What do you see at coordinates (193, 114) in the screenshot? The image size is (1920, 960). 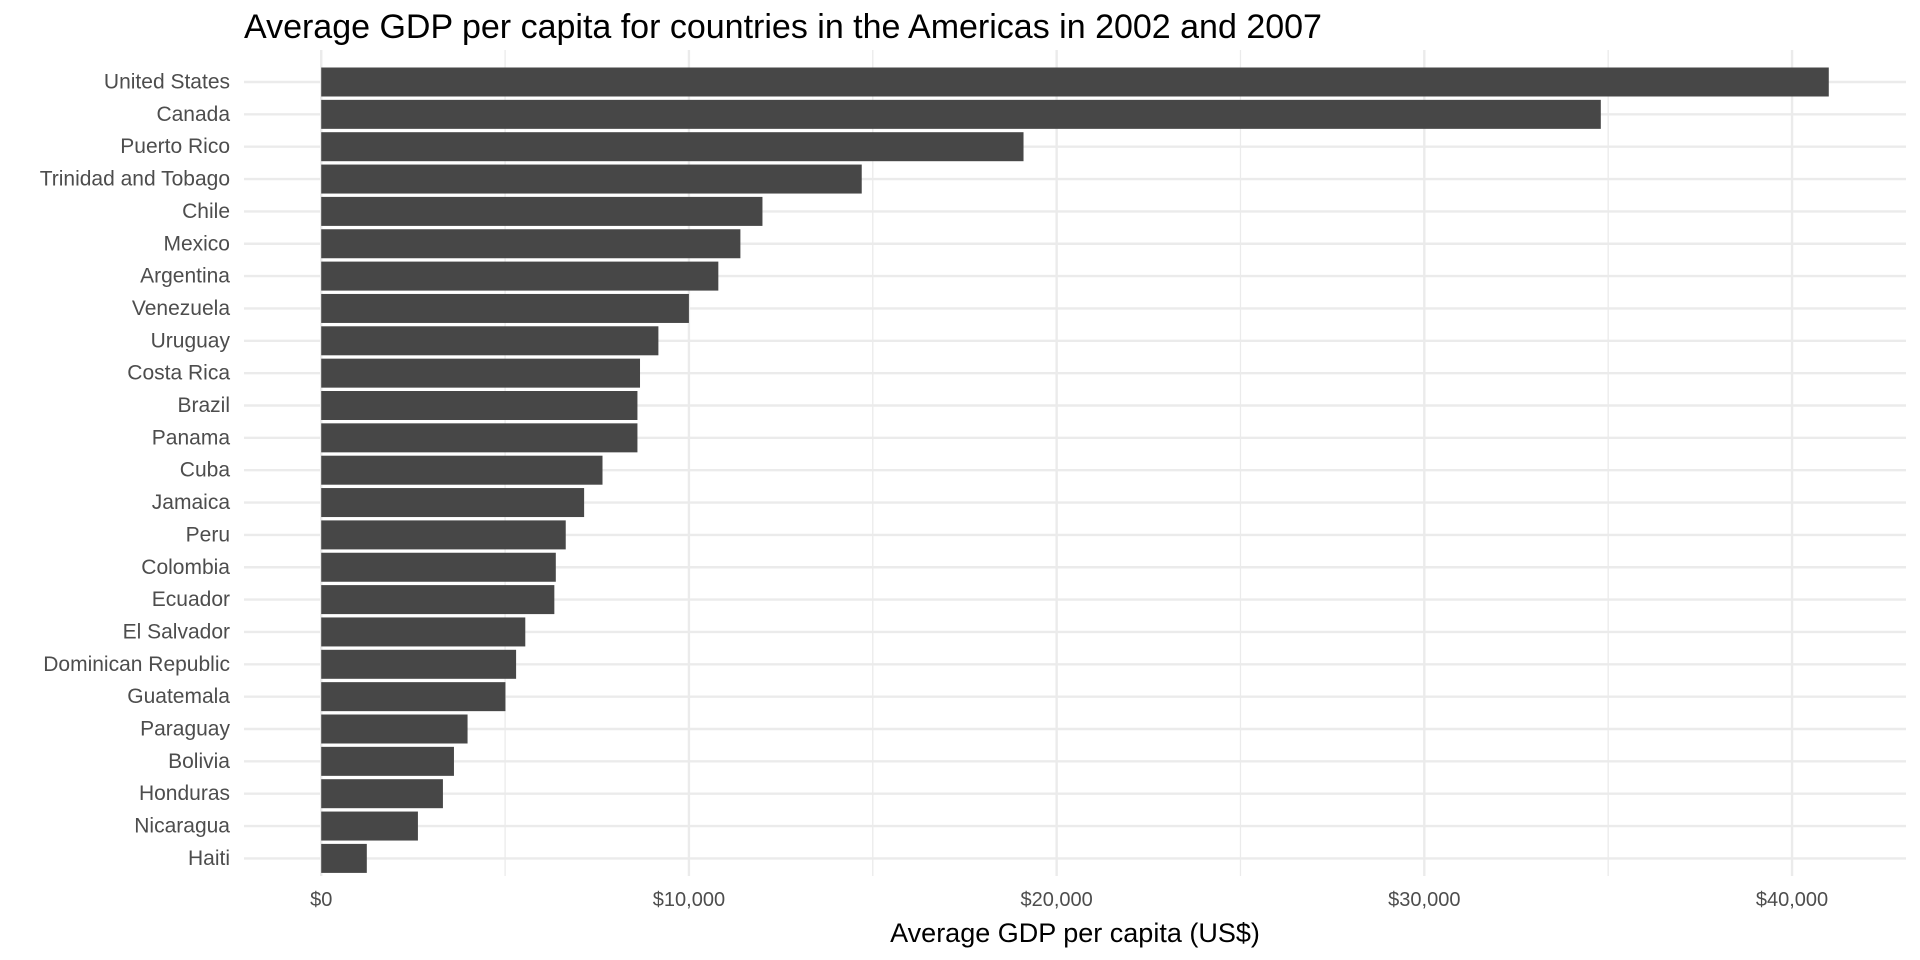 I see `category-label: Canada` at bounding box center [193, 114].